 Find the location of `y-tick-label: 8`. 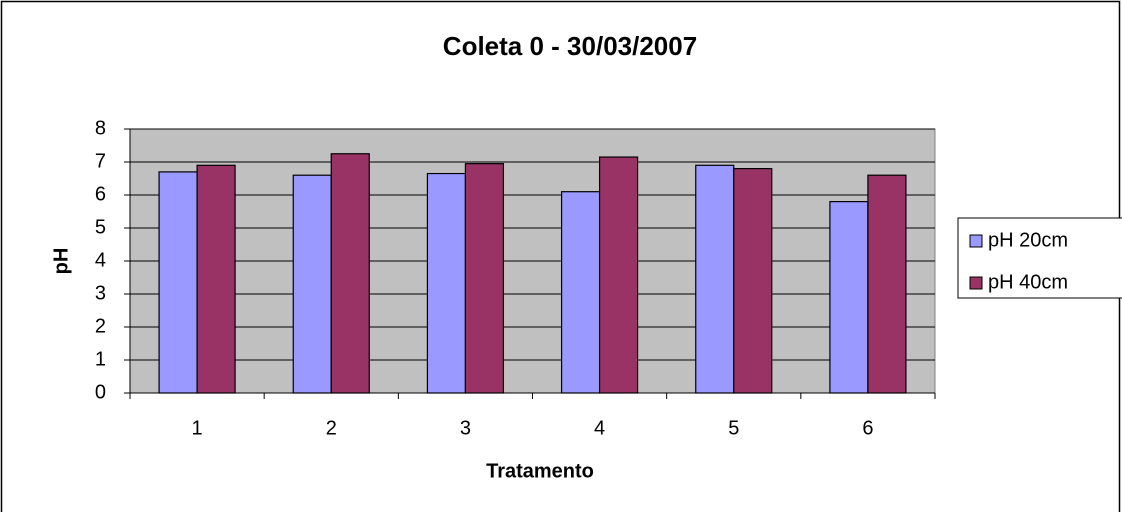

y-tick-label: 8 is located at coordinates (100, 128).